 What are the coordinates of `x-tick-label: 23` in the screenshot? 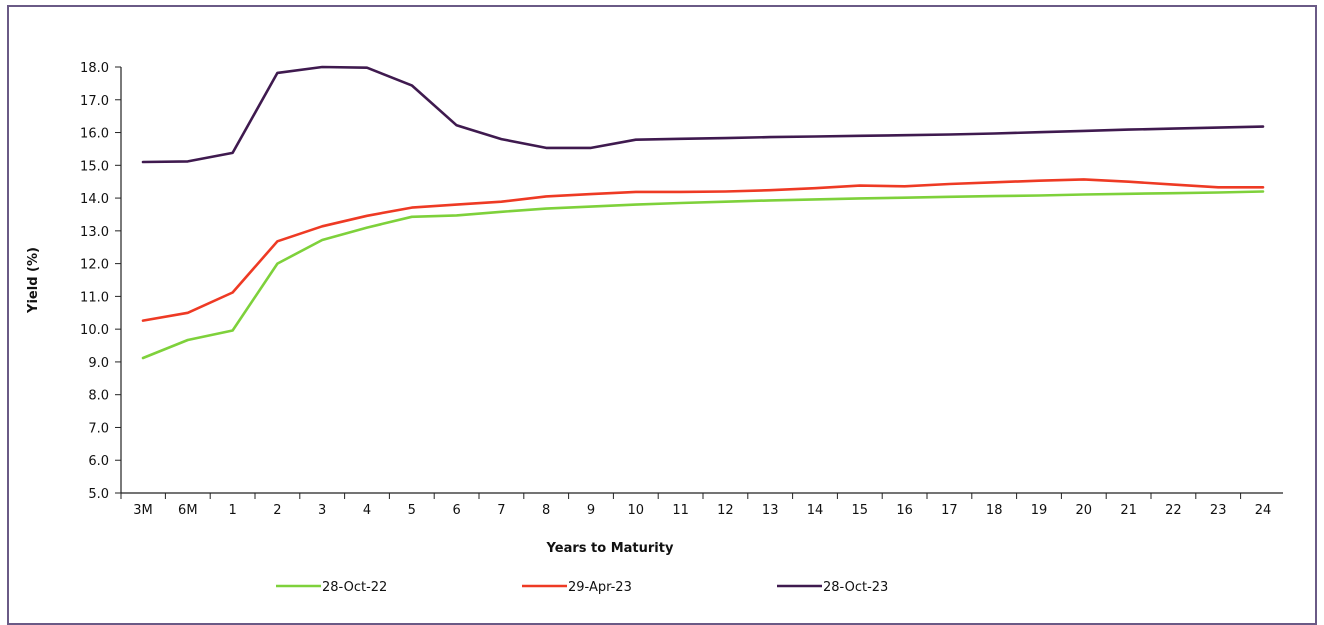 It's located at (1218, 510).